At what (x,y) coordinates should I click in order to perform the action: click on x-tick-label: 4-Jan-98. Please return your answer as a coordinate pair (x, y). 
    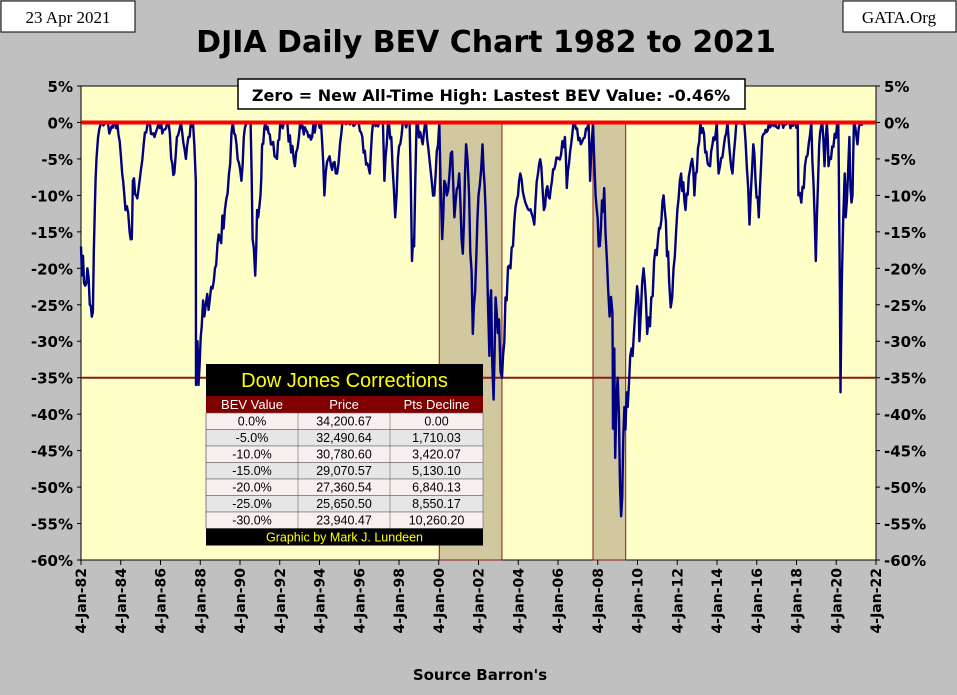
    Looking at the image, I should click on (400, 600).